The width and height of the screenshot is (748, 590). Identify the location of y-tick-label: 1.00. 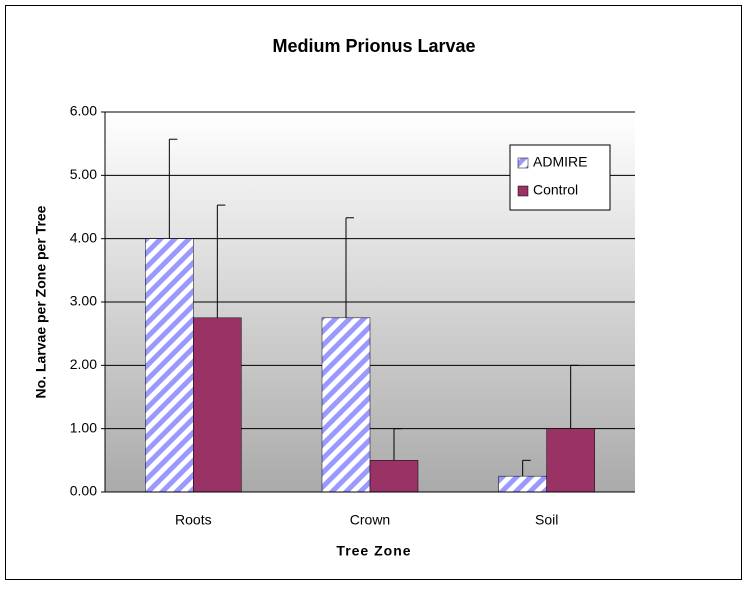
(83, 427).